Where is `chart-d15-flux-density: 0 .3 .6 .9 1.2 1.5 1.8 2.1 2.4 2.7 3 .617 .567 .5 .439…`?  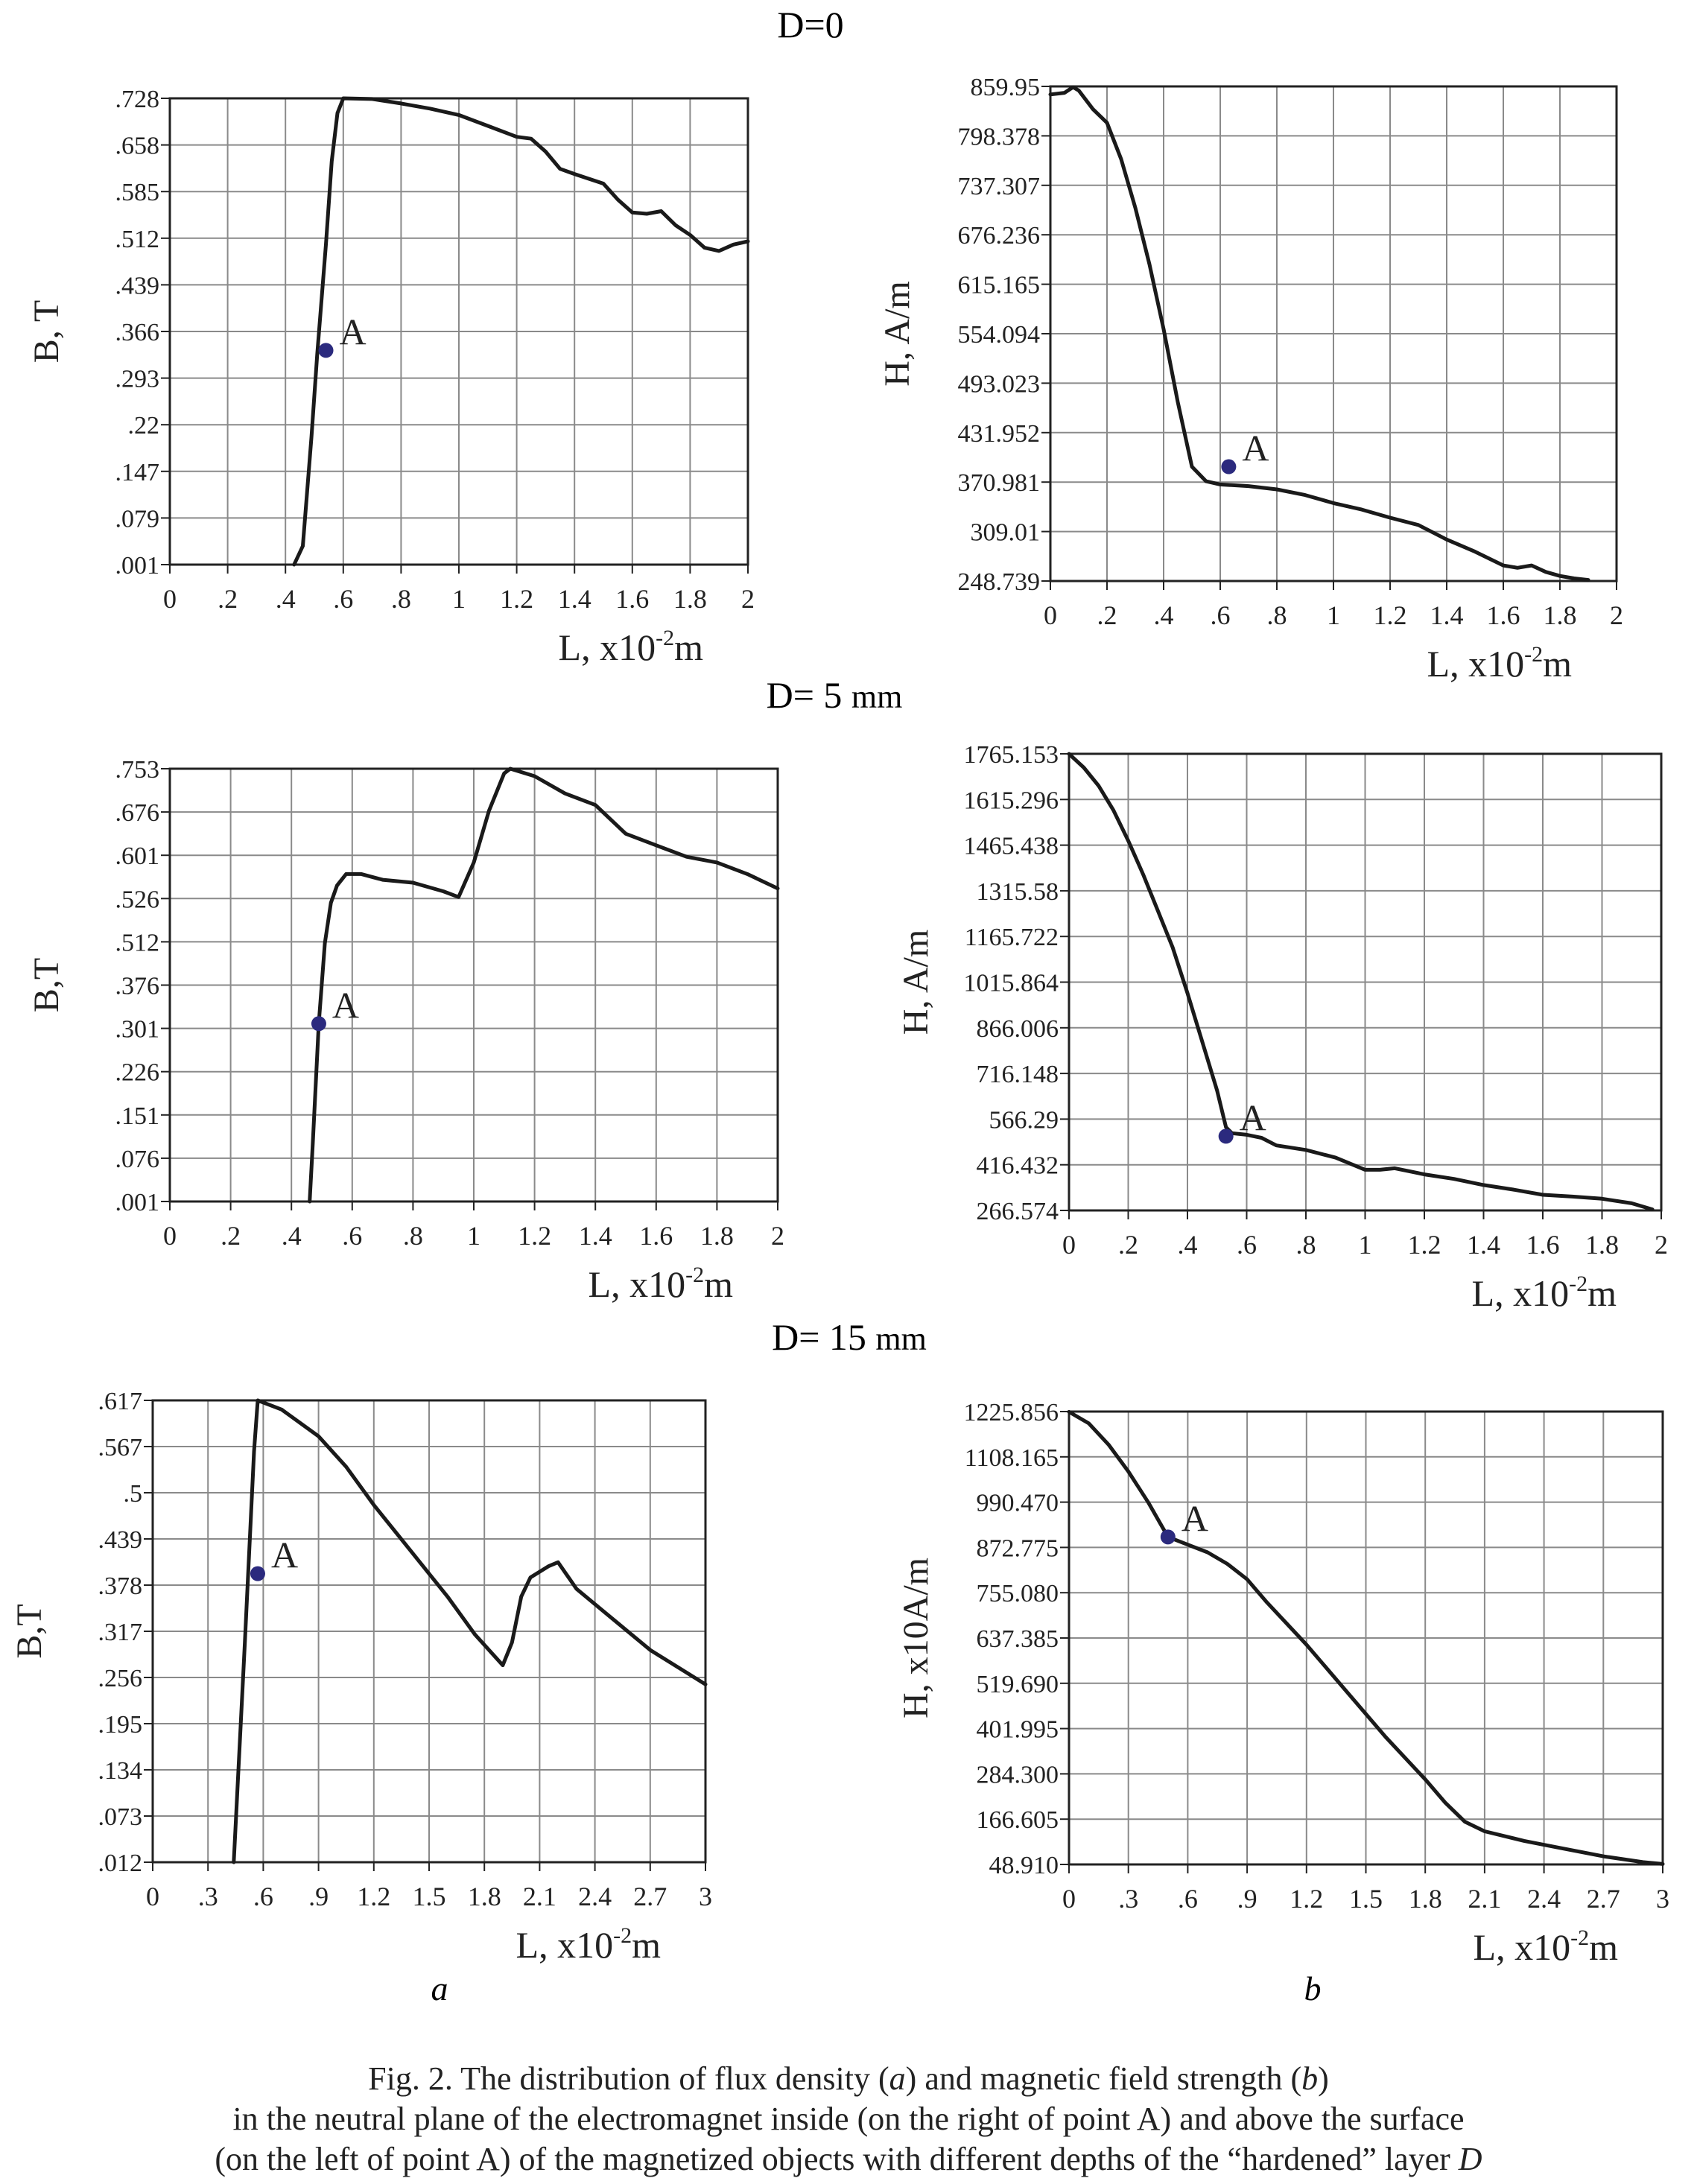
chart-d15-flux-density: 0 .3 .6 .9 1.2 1.5 1.8 2.1 2.4 2.7 3 .617 .567 .5 .439… is located at coordinates (361, 1677).